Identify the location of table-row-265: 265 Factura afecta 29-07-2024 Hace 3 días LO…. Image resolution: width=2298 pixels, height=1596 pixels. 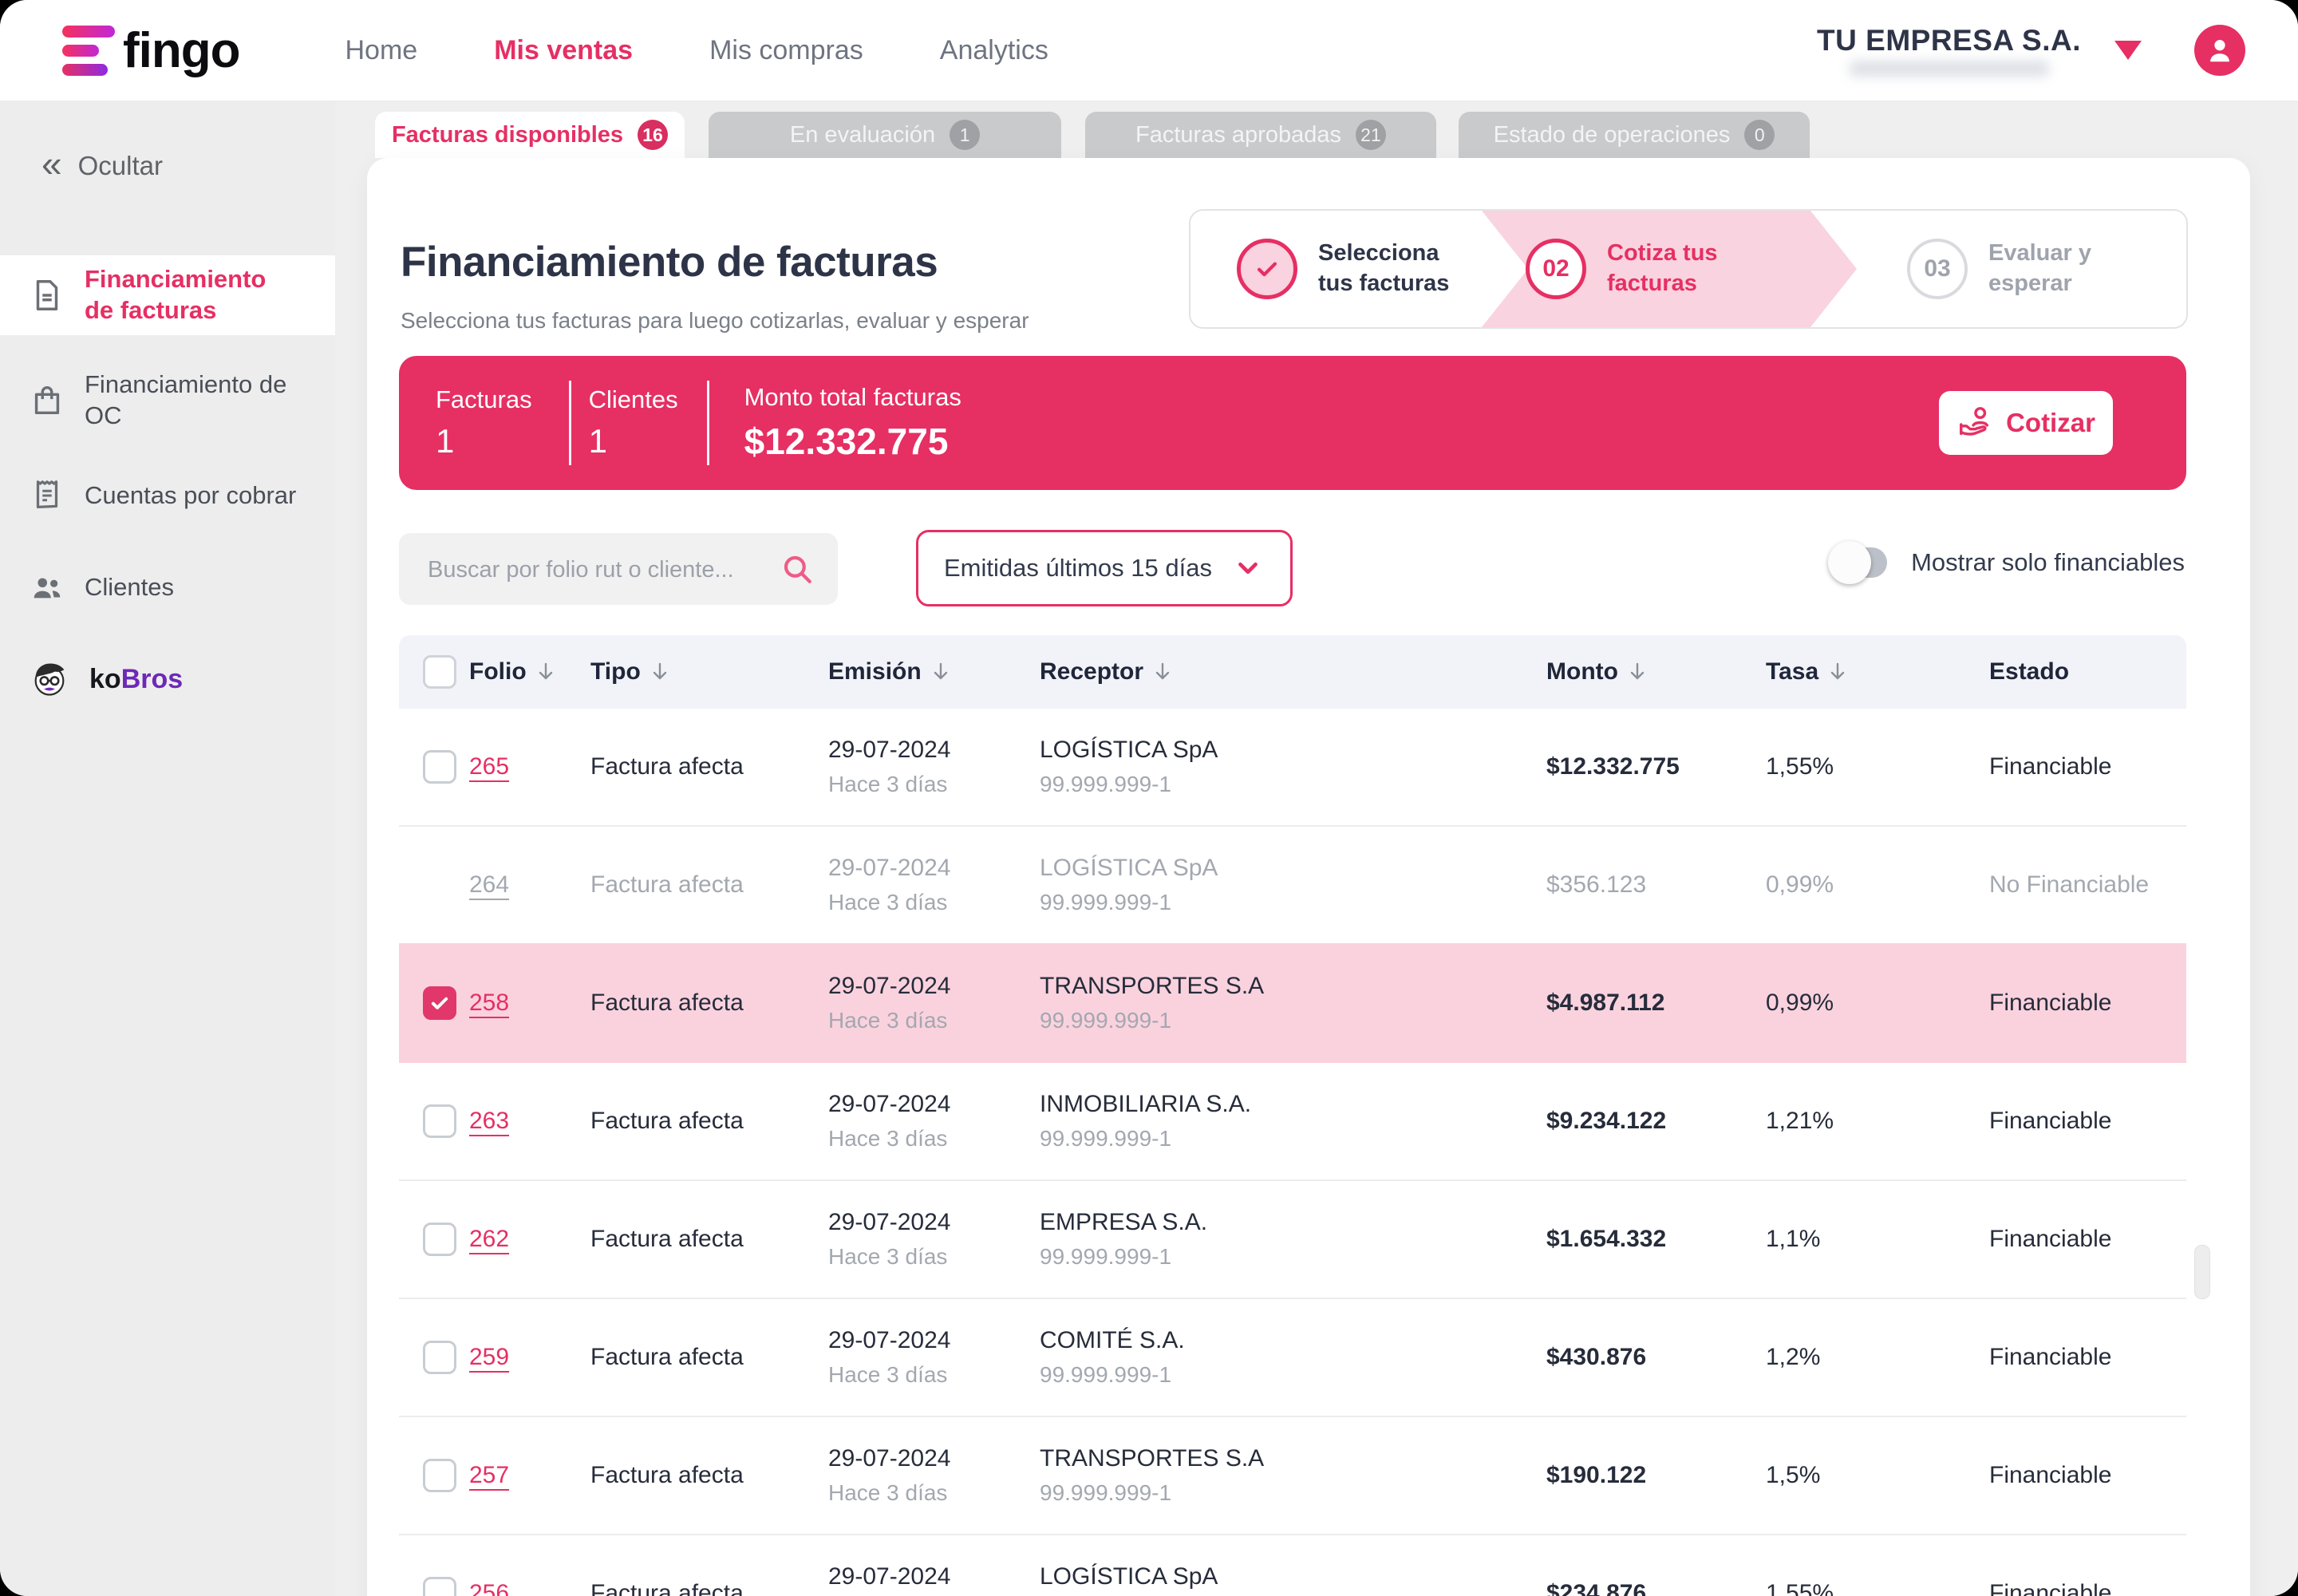
(1293, 767).